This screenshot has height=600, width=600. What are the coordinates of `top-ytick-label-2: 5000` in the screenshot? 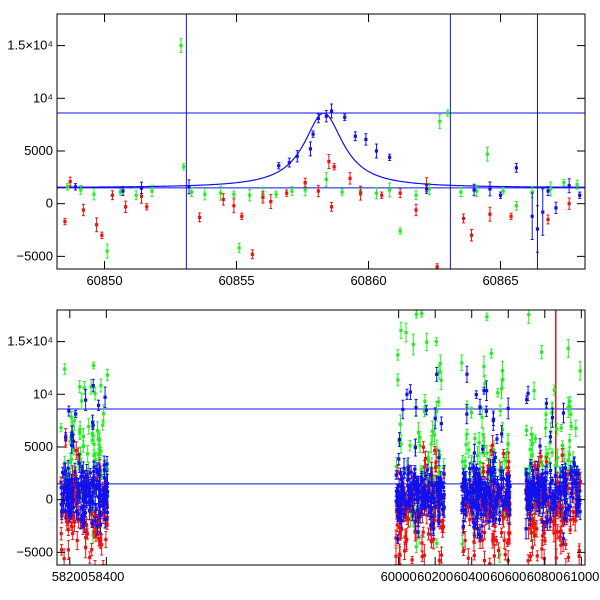 It's located at (38, 150).